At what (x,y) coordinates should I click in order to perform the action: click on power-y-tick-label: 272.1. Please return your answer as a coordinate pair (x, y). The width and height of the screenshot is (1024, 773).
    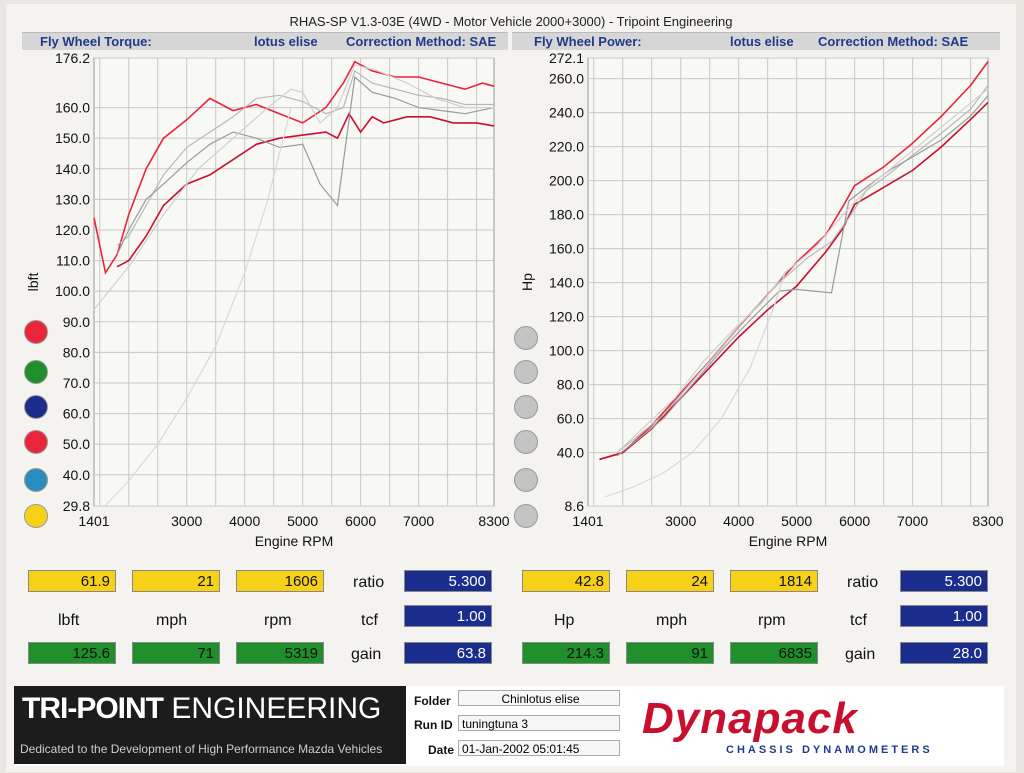
    Looking at the image, I should click on (566, 58).